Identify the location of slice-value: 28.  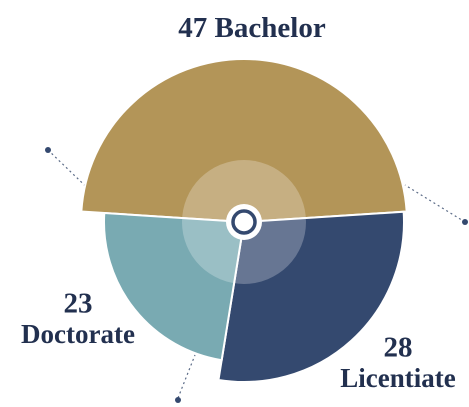
(398, 348).